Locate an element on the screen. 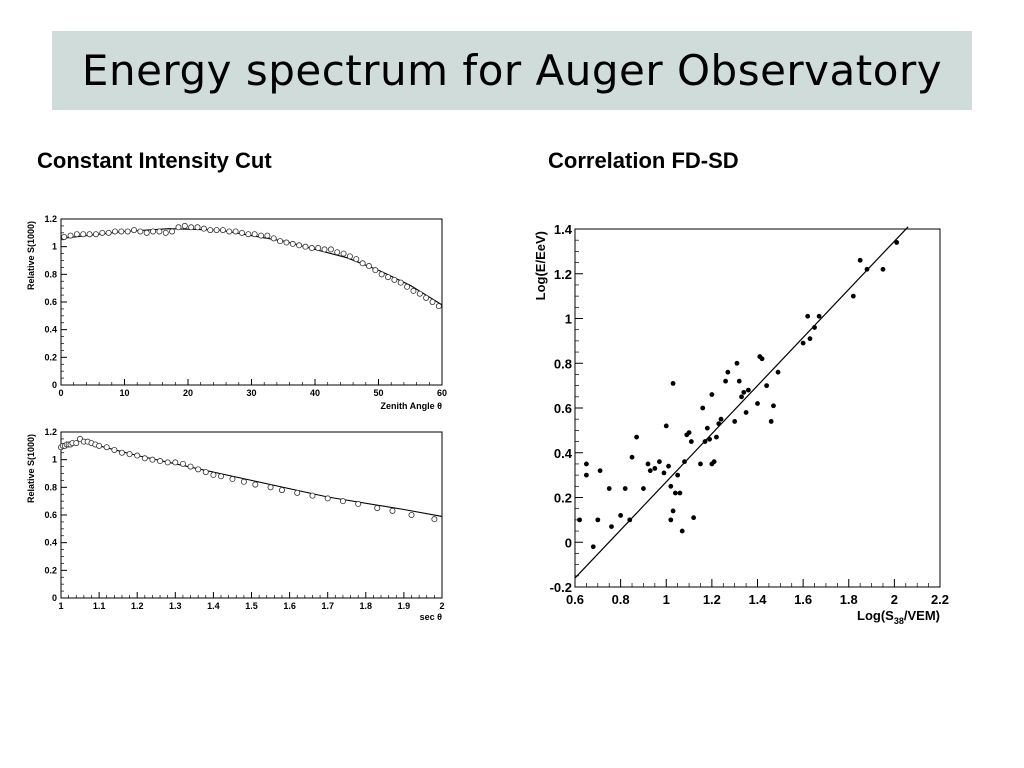 The width and height of the screenshot is (1024, 768). plot-frame is located at coordinates (251, 302).